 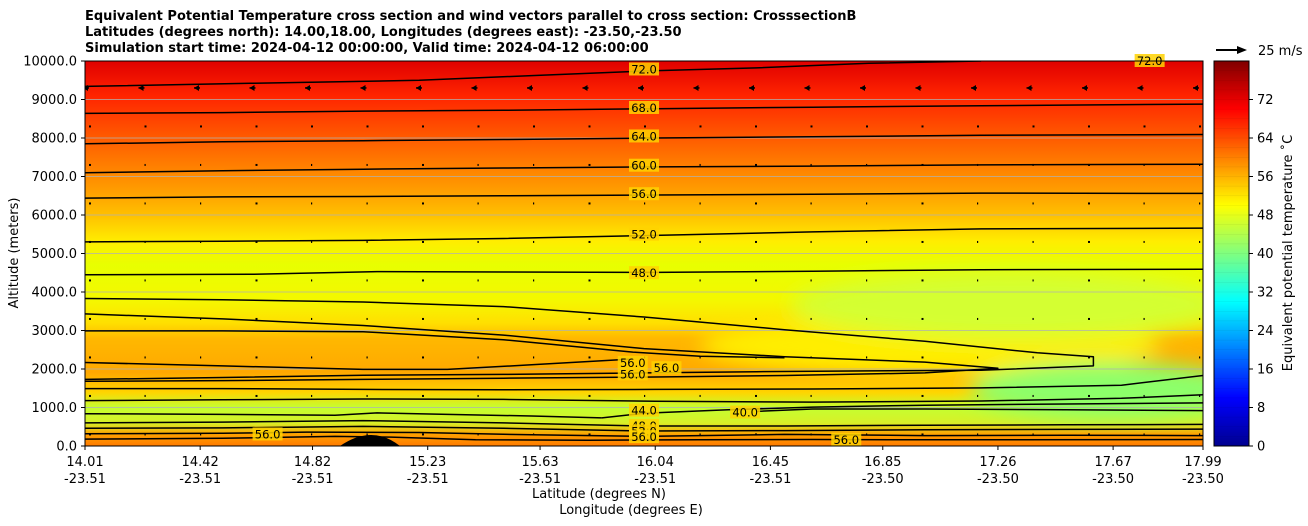 I want to click on y-tick-label: 5000.0, so click(x=55, y=254).